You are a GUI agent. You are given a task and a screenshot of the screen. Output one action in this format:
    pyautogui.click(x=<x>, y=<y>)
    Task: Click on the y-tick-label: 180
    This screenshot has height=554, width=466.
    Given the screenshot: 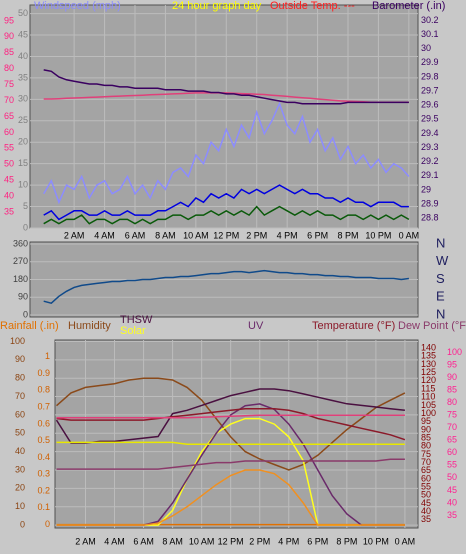 What is the action you would take?
    pyautogui.click(x=20, y=279)
    